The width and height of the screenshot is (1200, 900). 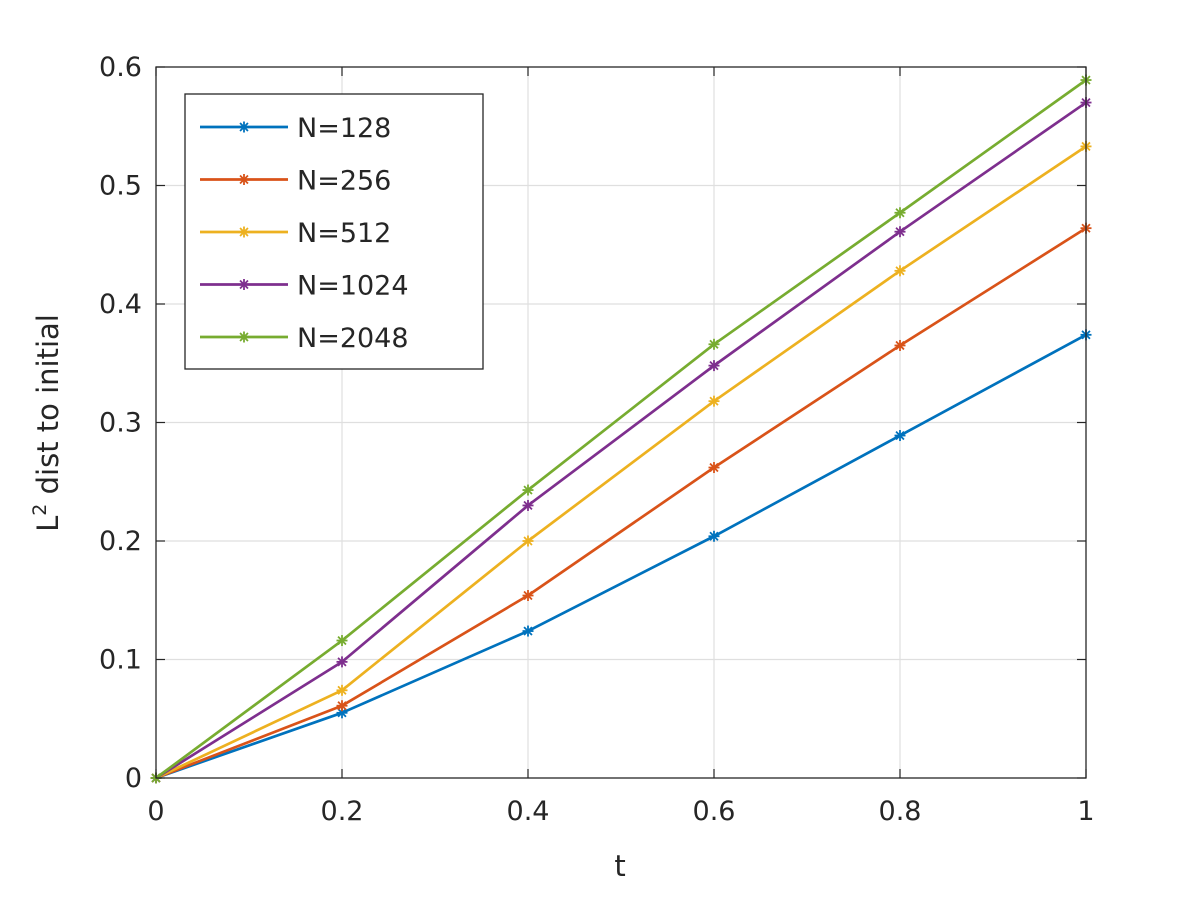 What do you see at coordinates (120, 186) in the screenshot?
I see `y-tick-label: 0.5` at bounding box center [120, 186].